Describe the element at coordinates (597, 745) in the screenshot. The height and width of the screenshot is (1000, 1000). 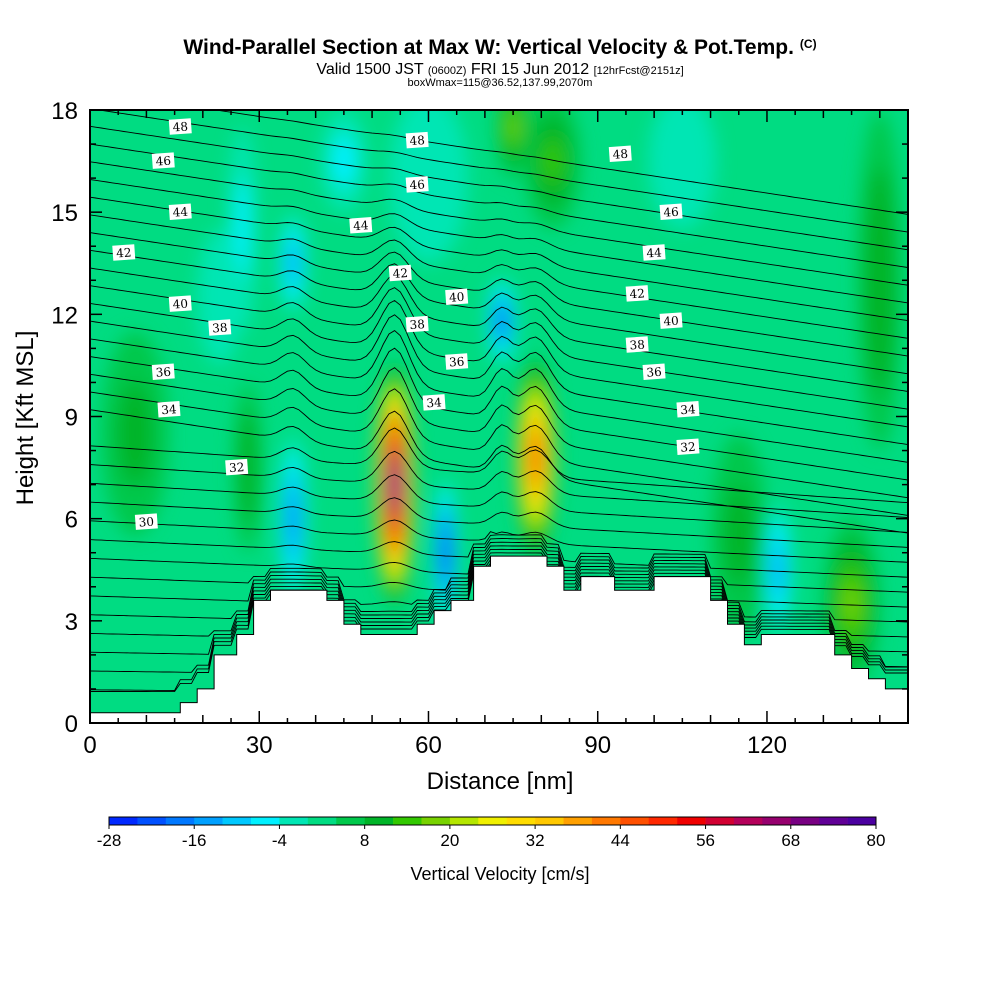
I see `x-tick-label: 90` at that location.